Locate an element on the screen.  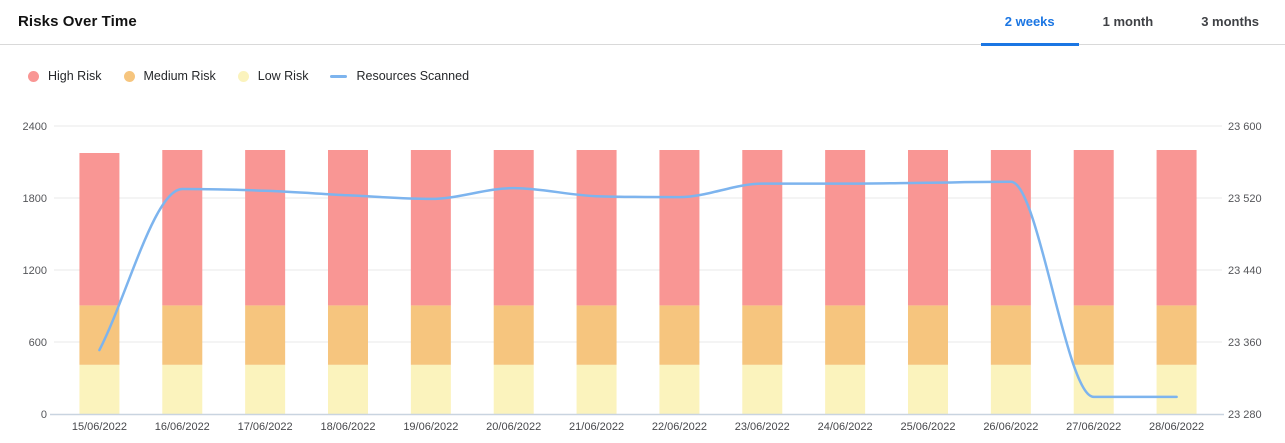
tab-3-months: 3 months is located at coordinates (1230, 21).